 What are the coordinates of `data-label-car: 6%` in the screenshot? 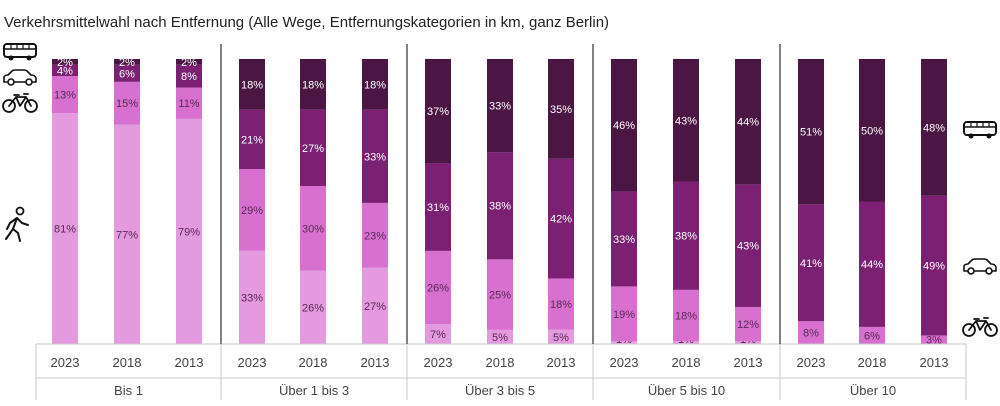 It's located at (127, 74).